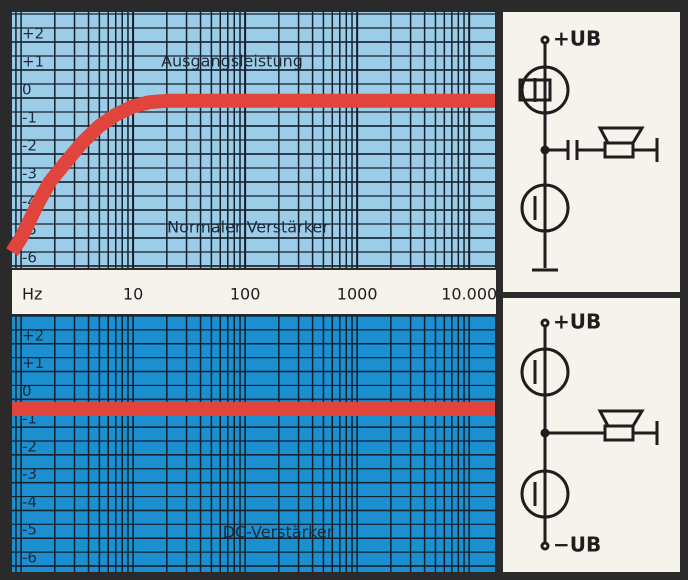 The width and height of the screenshot is (688, 580). Describe the element at coordinates (577, 545) in the screenshot. I see `circuit-label: −UB` at that location.